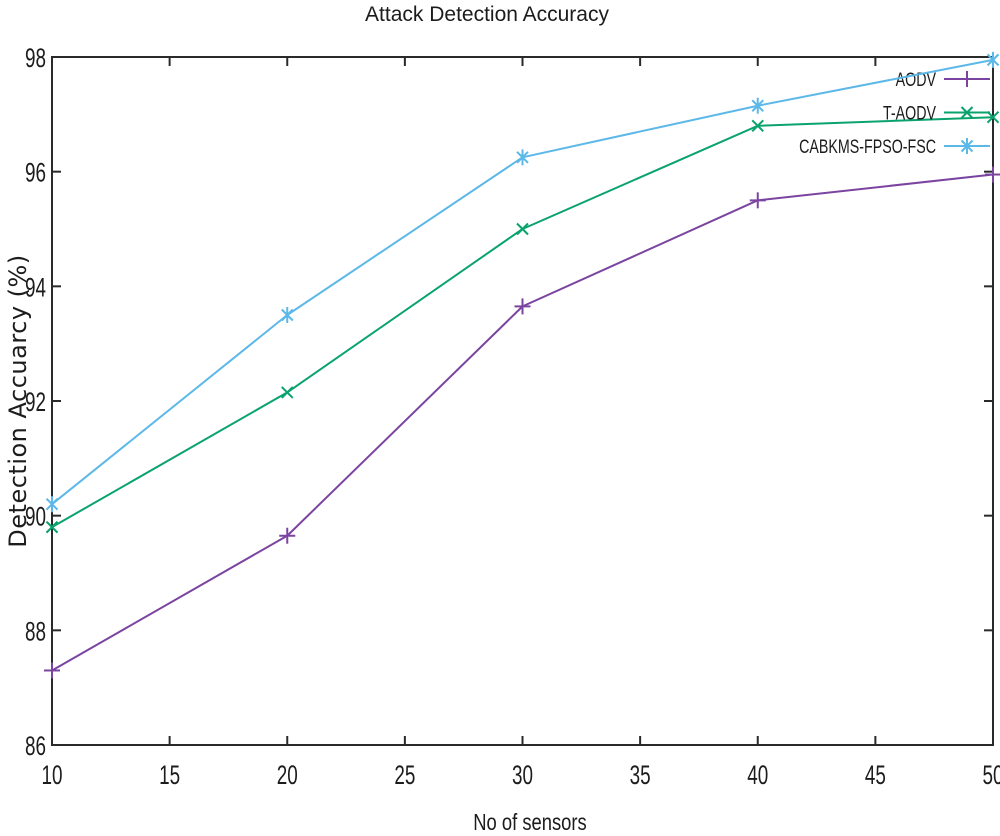 The image size is (1000, 836). Describe the element at coordinates (757, 775) in the screenshot. I see `x-tick-label: 40` at that location.